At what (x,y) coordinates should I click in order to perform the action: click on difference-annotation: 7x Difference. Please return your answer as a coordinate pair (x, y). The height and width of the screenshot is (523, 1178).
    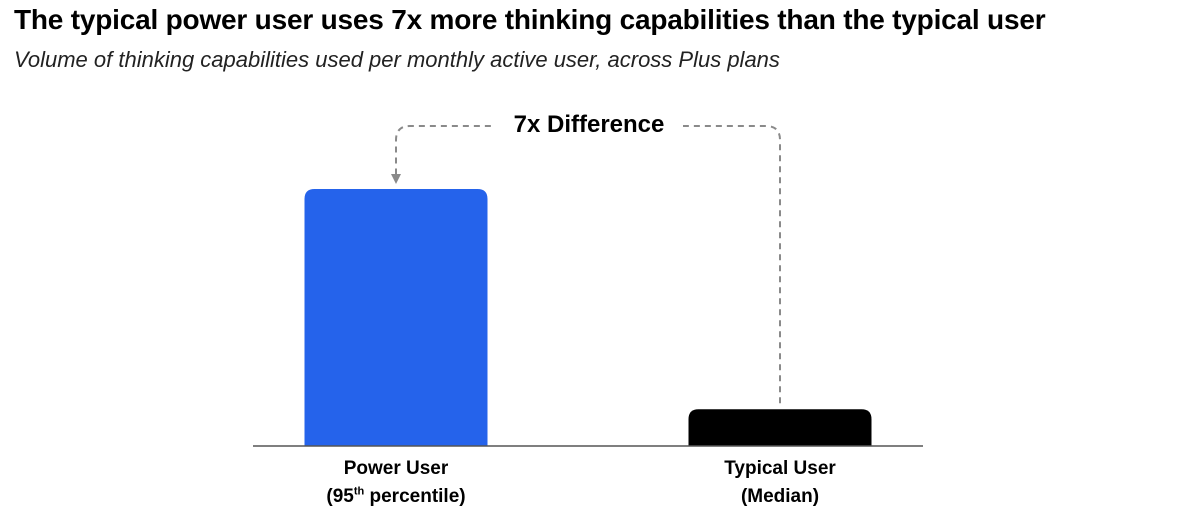
    Looking at the image, I should click on (589, 124).